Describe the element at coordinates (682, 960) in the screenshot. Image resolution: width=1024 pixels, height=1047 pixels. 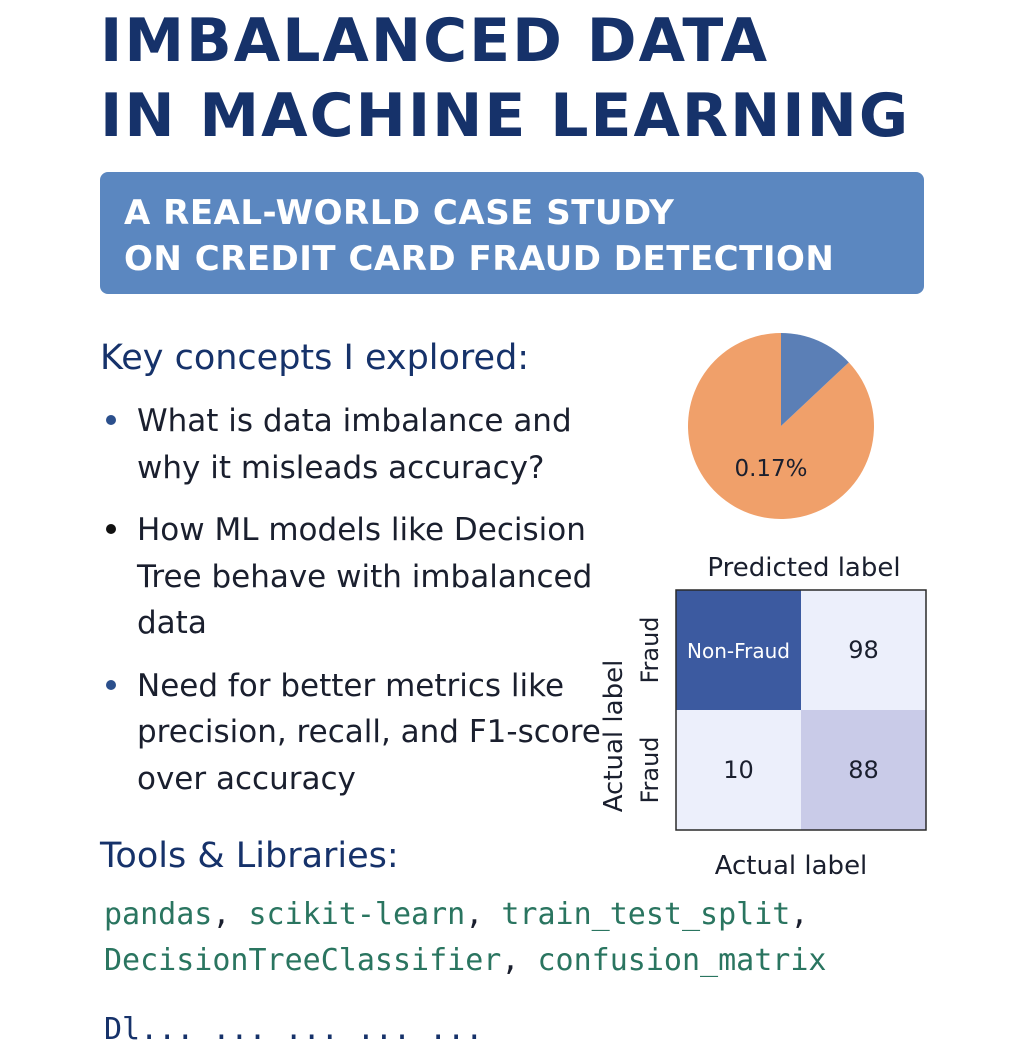
I see `tool-name: confusion_matrix` at that location.